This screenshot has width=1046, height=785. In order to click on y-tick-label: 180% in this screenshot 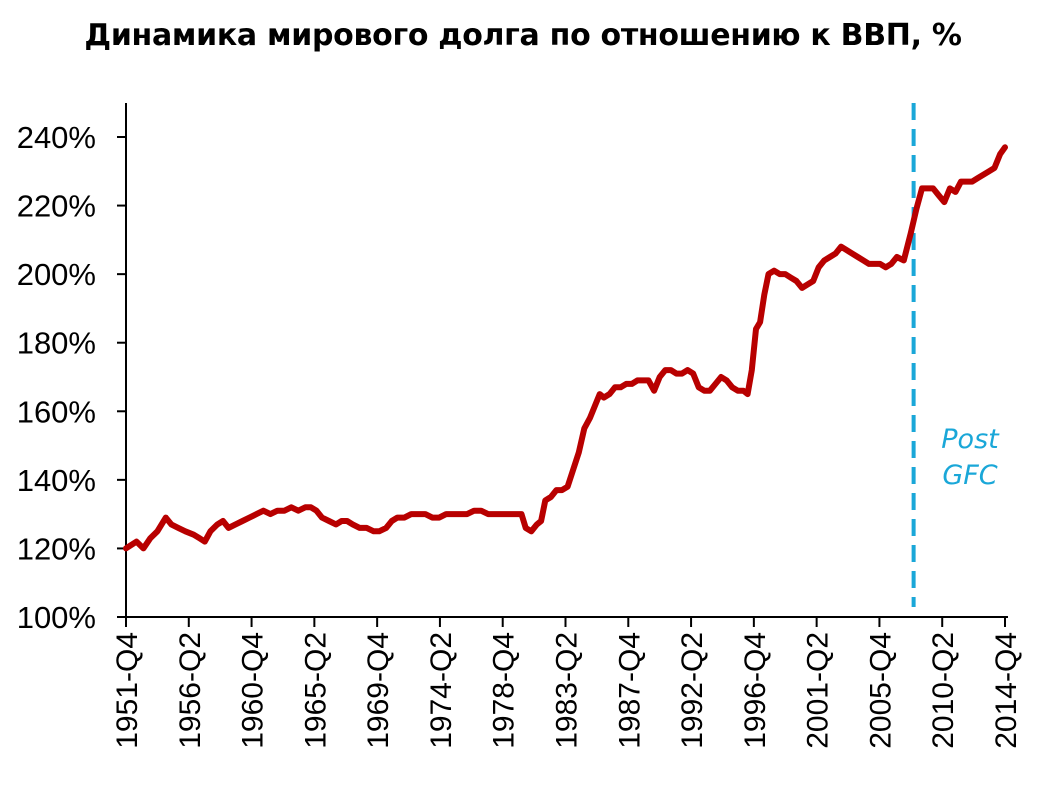, I will do `click(56, 343)`.